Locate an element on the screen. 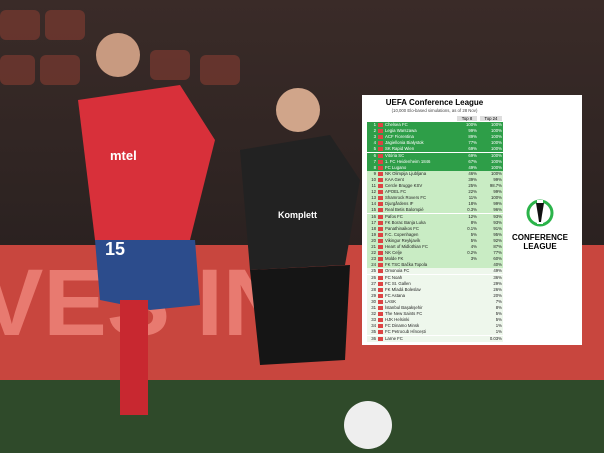 The width and height of the screenshot is (604, 453). team-name: APOEL FC is located at coordinates (396, 192).